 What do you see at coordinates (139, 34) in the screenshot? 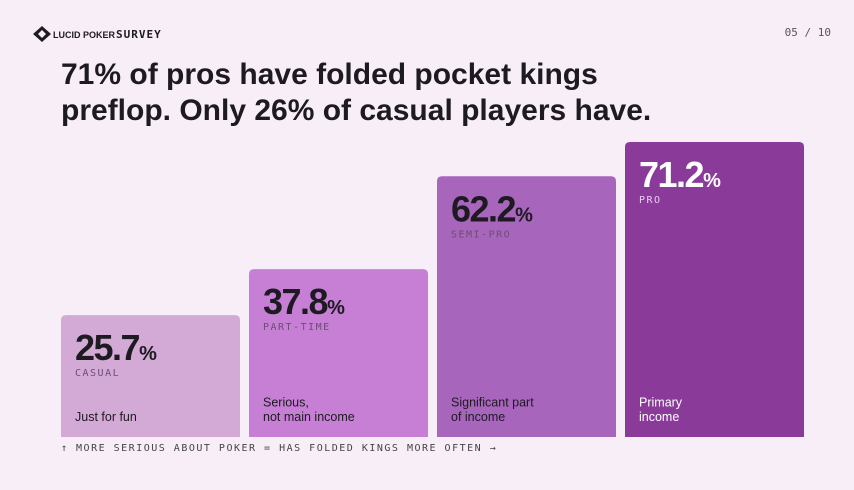
I see `section: SURVEY` at bounding box center [139, 34].